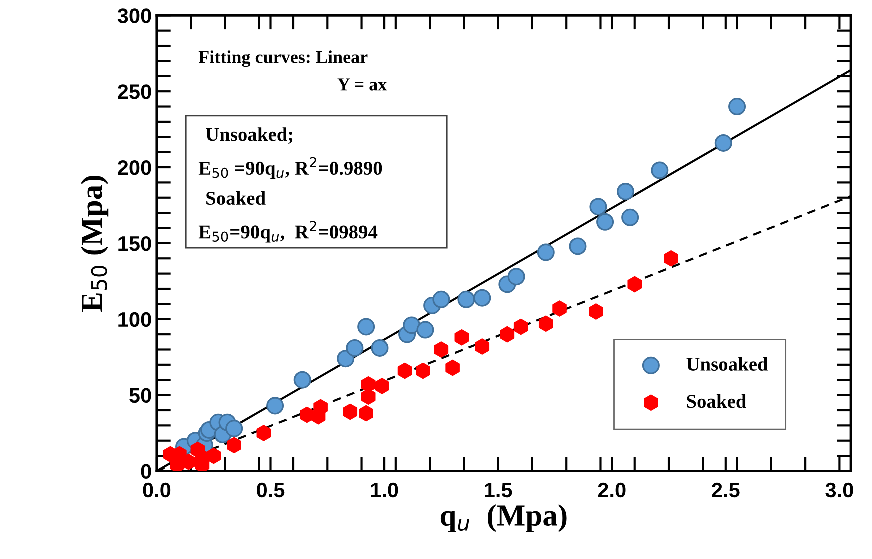 This screenshot has width=872, height=559. Describe the element at coordinates (135, 320) in the screenshot. I see `y-tick-label: 100` at that location.